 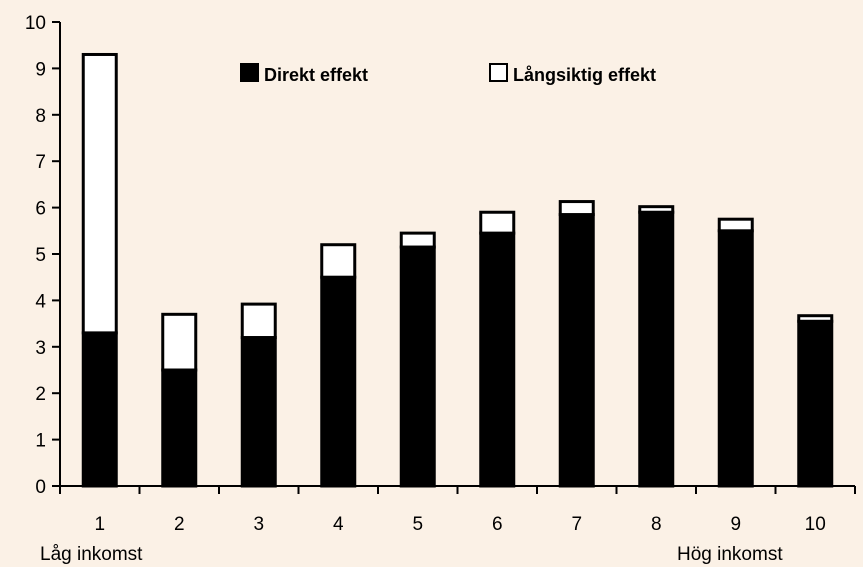 I want to click on y-tick-label: 3, so click(x=40, y=348).